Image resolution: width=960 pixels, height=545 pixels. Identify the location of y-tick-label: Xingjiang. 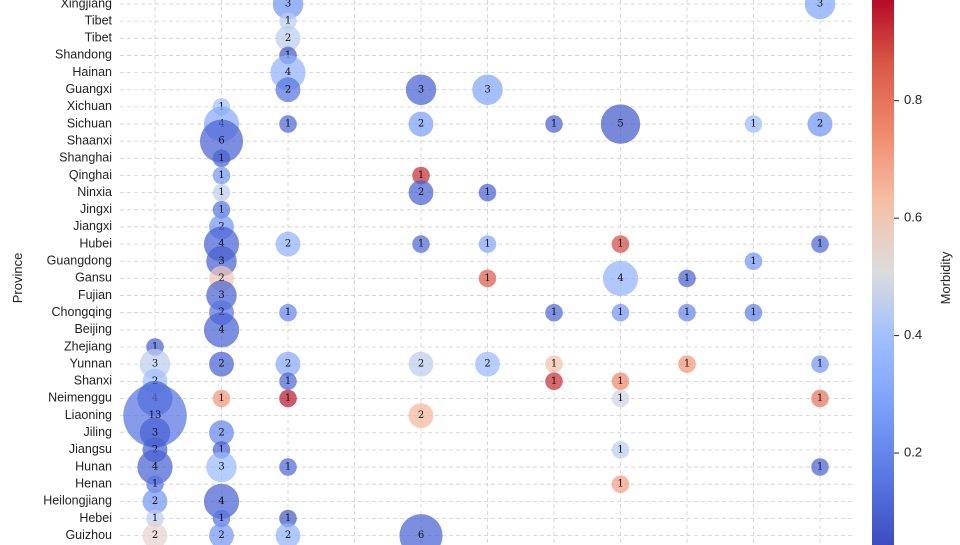
(86, 5).